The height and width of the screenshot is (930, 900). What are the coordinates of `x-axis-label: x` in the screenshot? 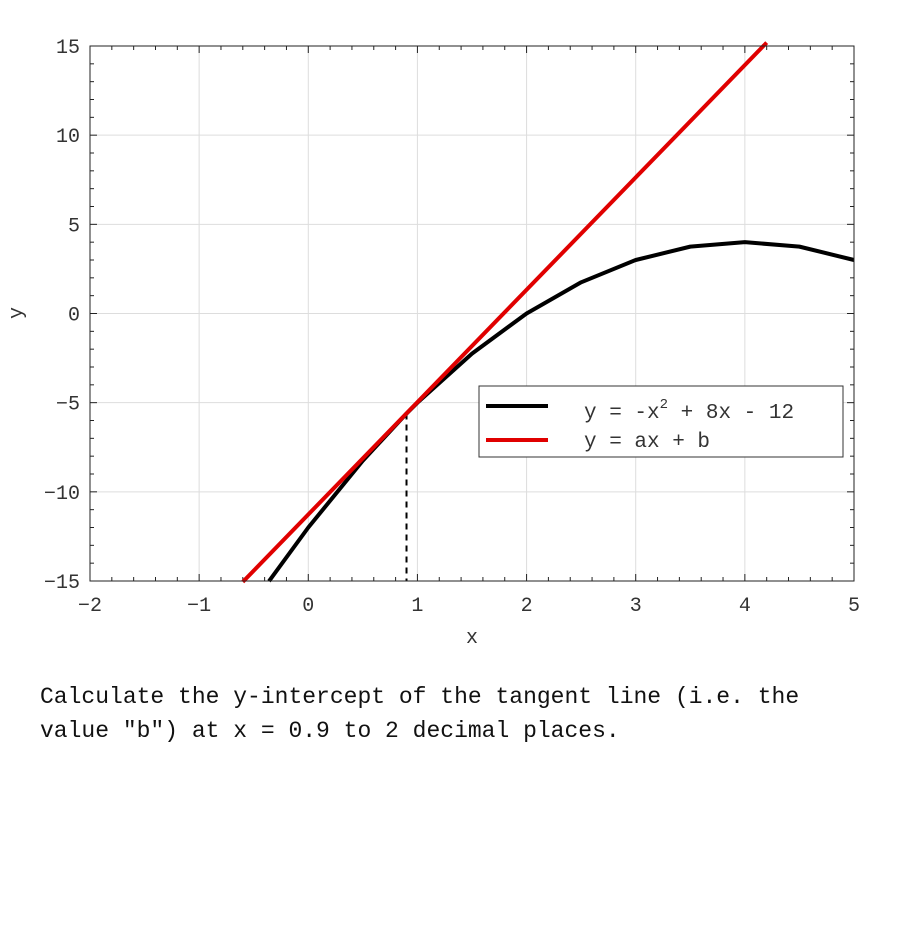 It's located at (472, 638).